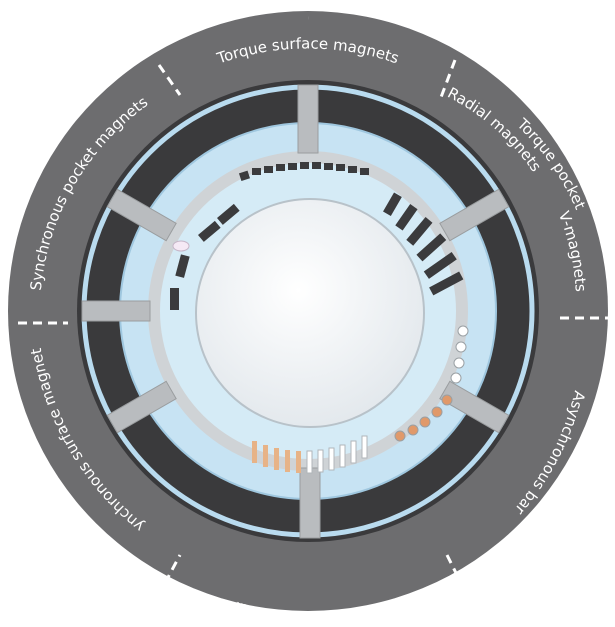 The height and width of the screenshot is (627, 615). What do you see at coordinates (303, 172) in the screenshot?
I see `pocket-magnet-row-top` at bounding box center [303, 172].